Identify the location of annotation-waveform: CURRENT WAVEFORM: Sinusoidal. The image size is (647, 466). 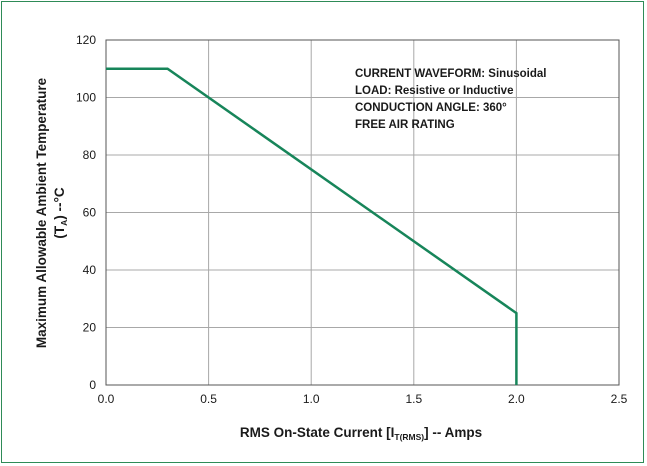
(450, 74).